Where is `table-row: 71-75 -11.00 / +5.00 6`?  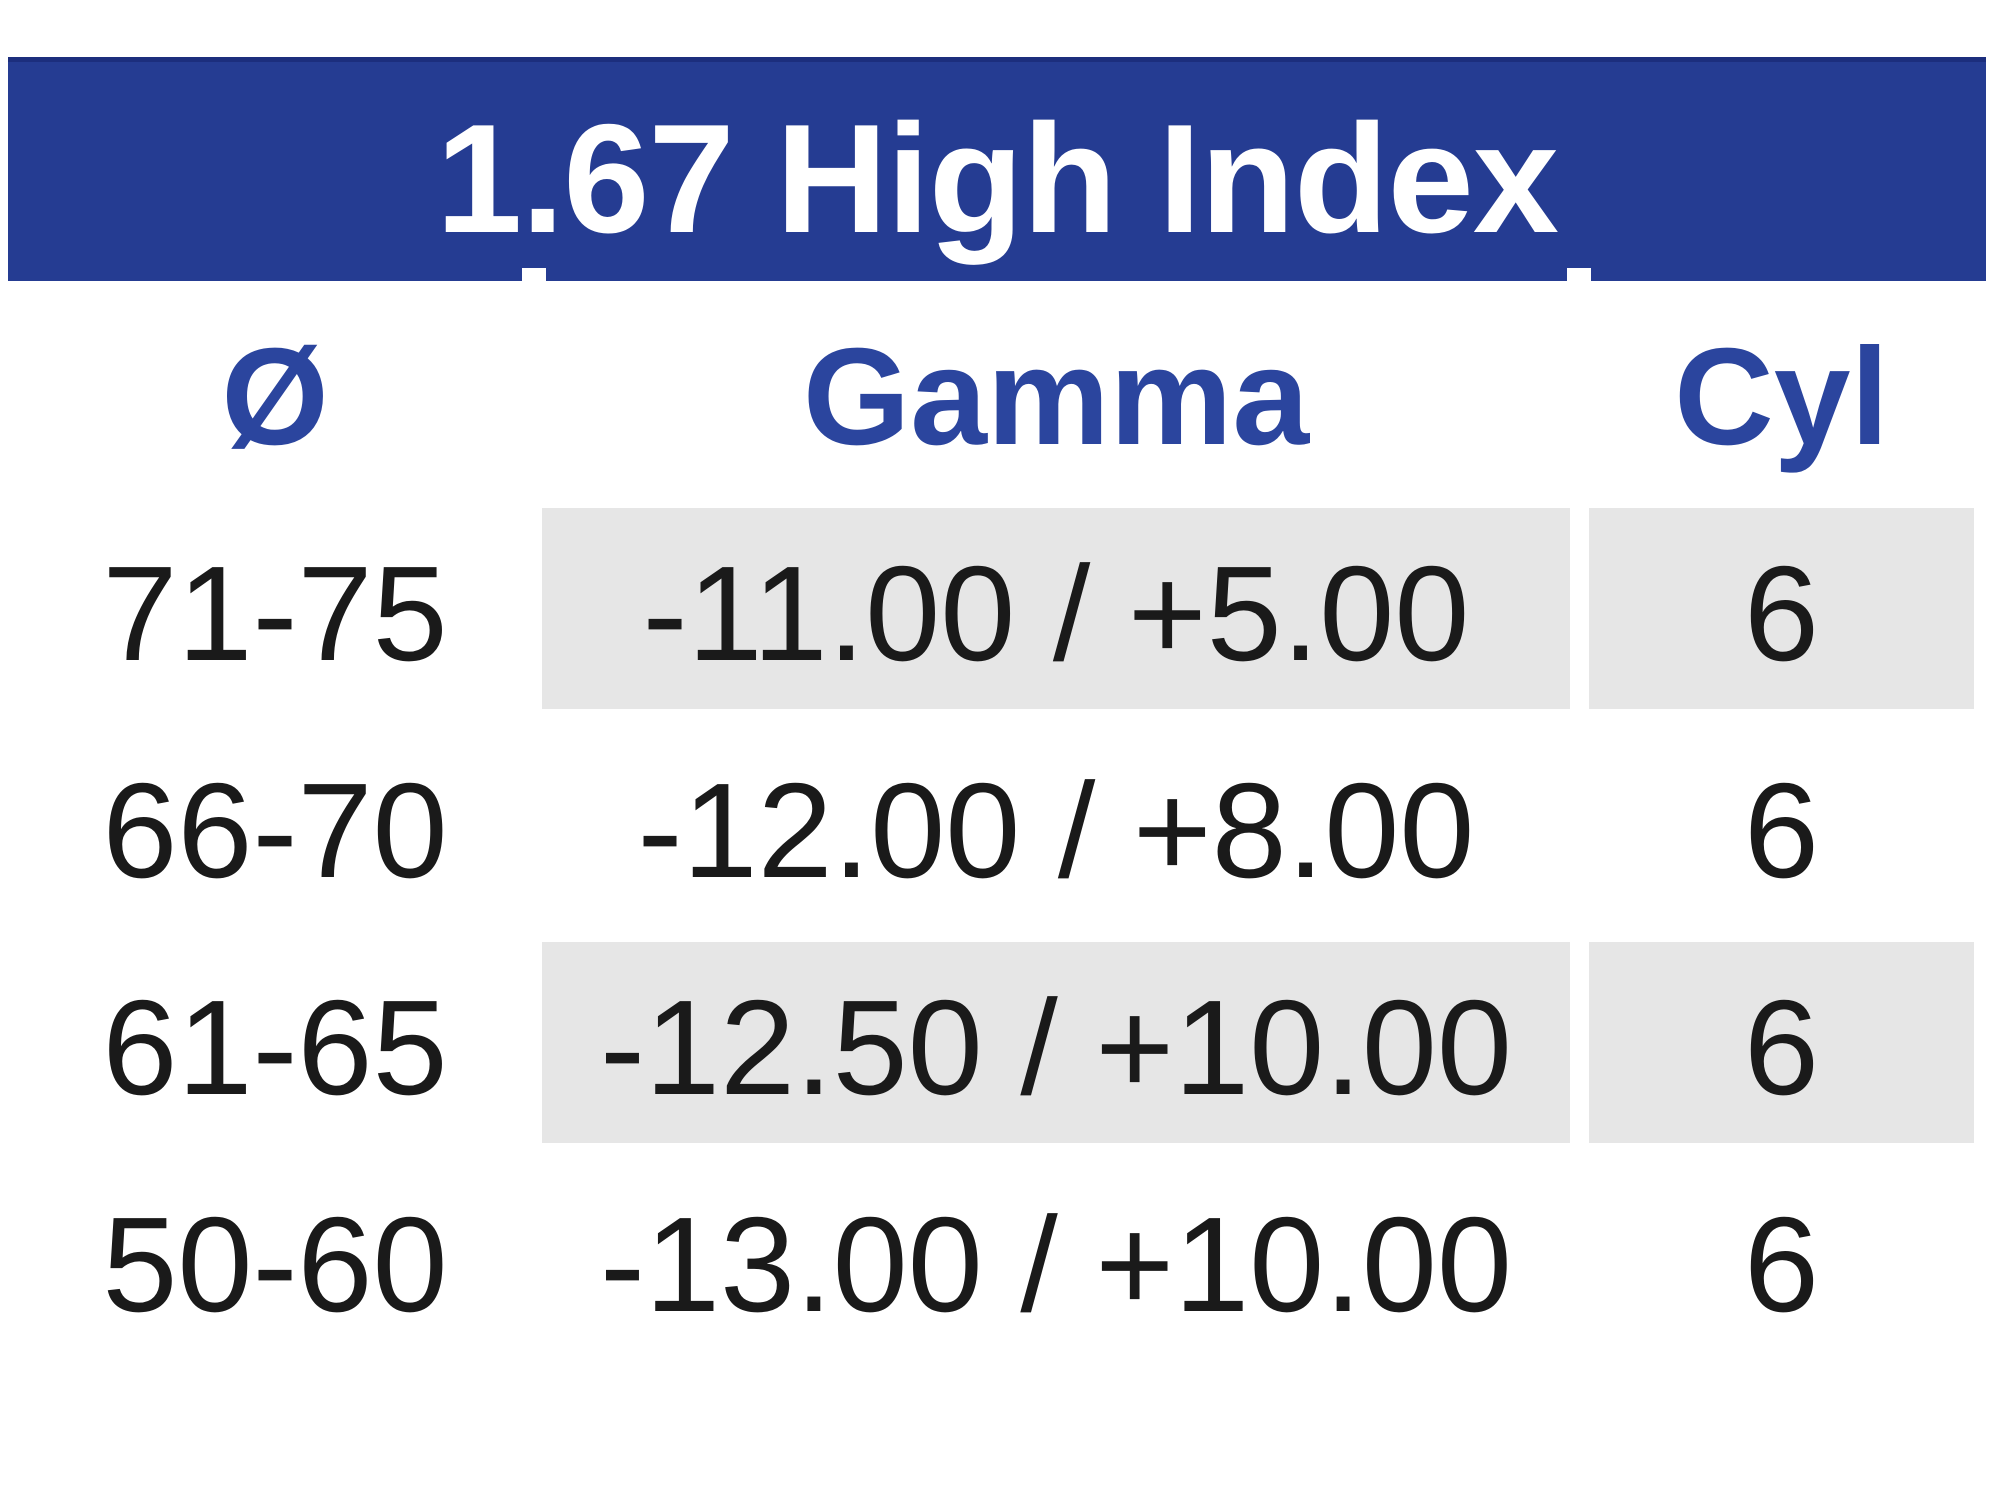
table-row: 71-75 -11.00 / +5.00 6 is located at coordinates (997, 608).